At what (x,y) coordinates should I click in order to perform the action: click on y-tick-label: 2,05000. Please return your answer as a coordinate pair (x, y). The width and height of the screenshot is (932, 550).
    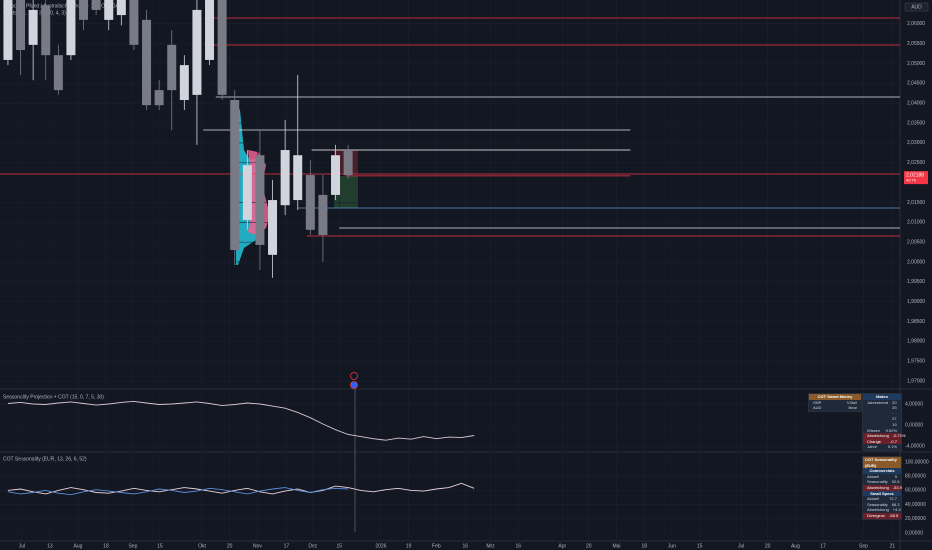
    Looking at the image, I should click on (916, 64).